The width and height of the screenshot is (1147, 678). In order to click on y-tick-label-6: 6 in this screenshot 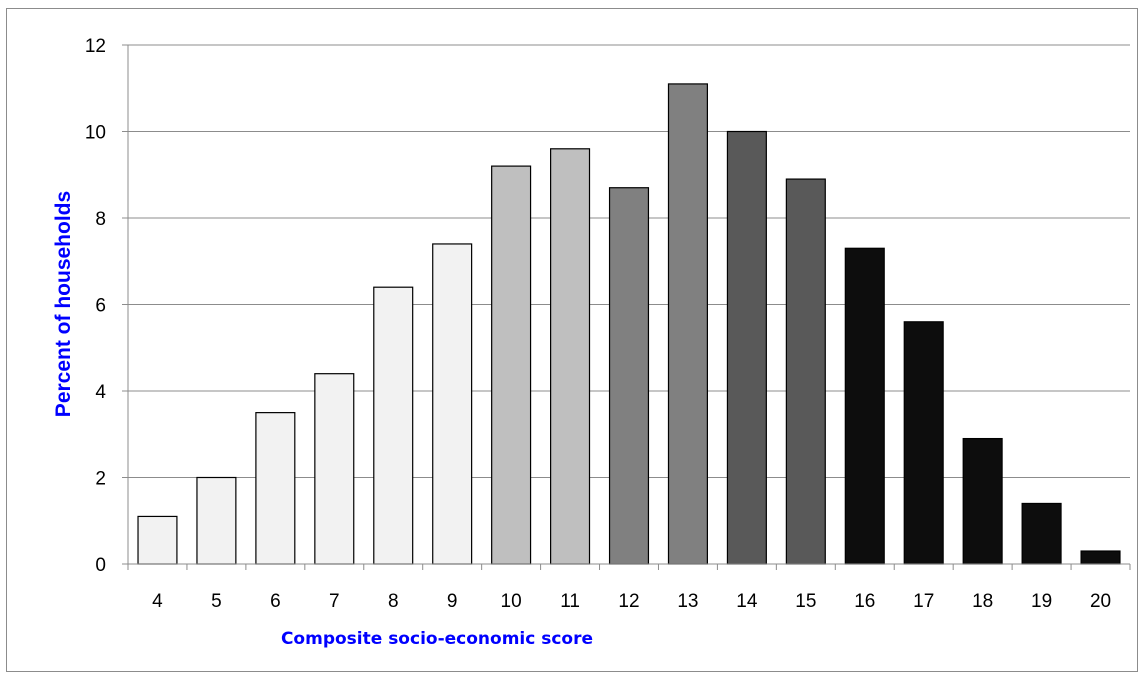, I will do `click(100, 306)`.